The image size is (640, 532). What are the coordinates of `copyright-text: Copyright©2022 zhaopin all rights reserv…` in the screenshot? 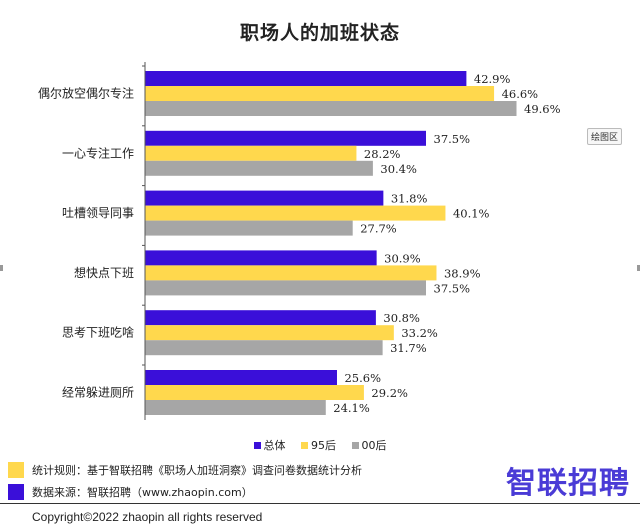 It's located at (147, 517).